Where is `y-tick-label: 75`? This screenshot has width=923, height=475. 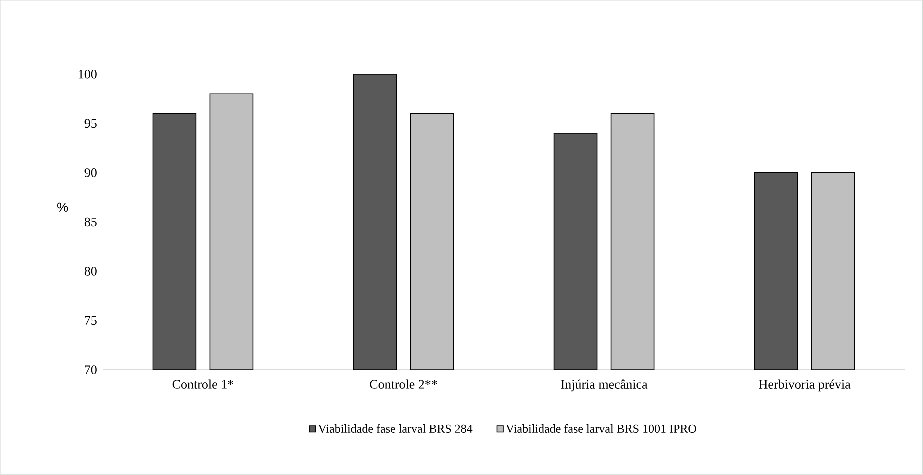 y-tick-label: 75 is located at coordinates (91, 321).